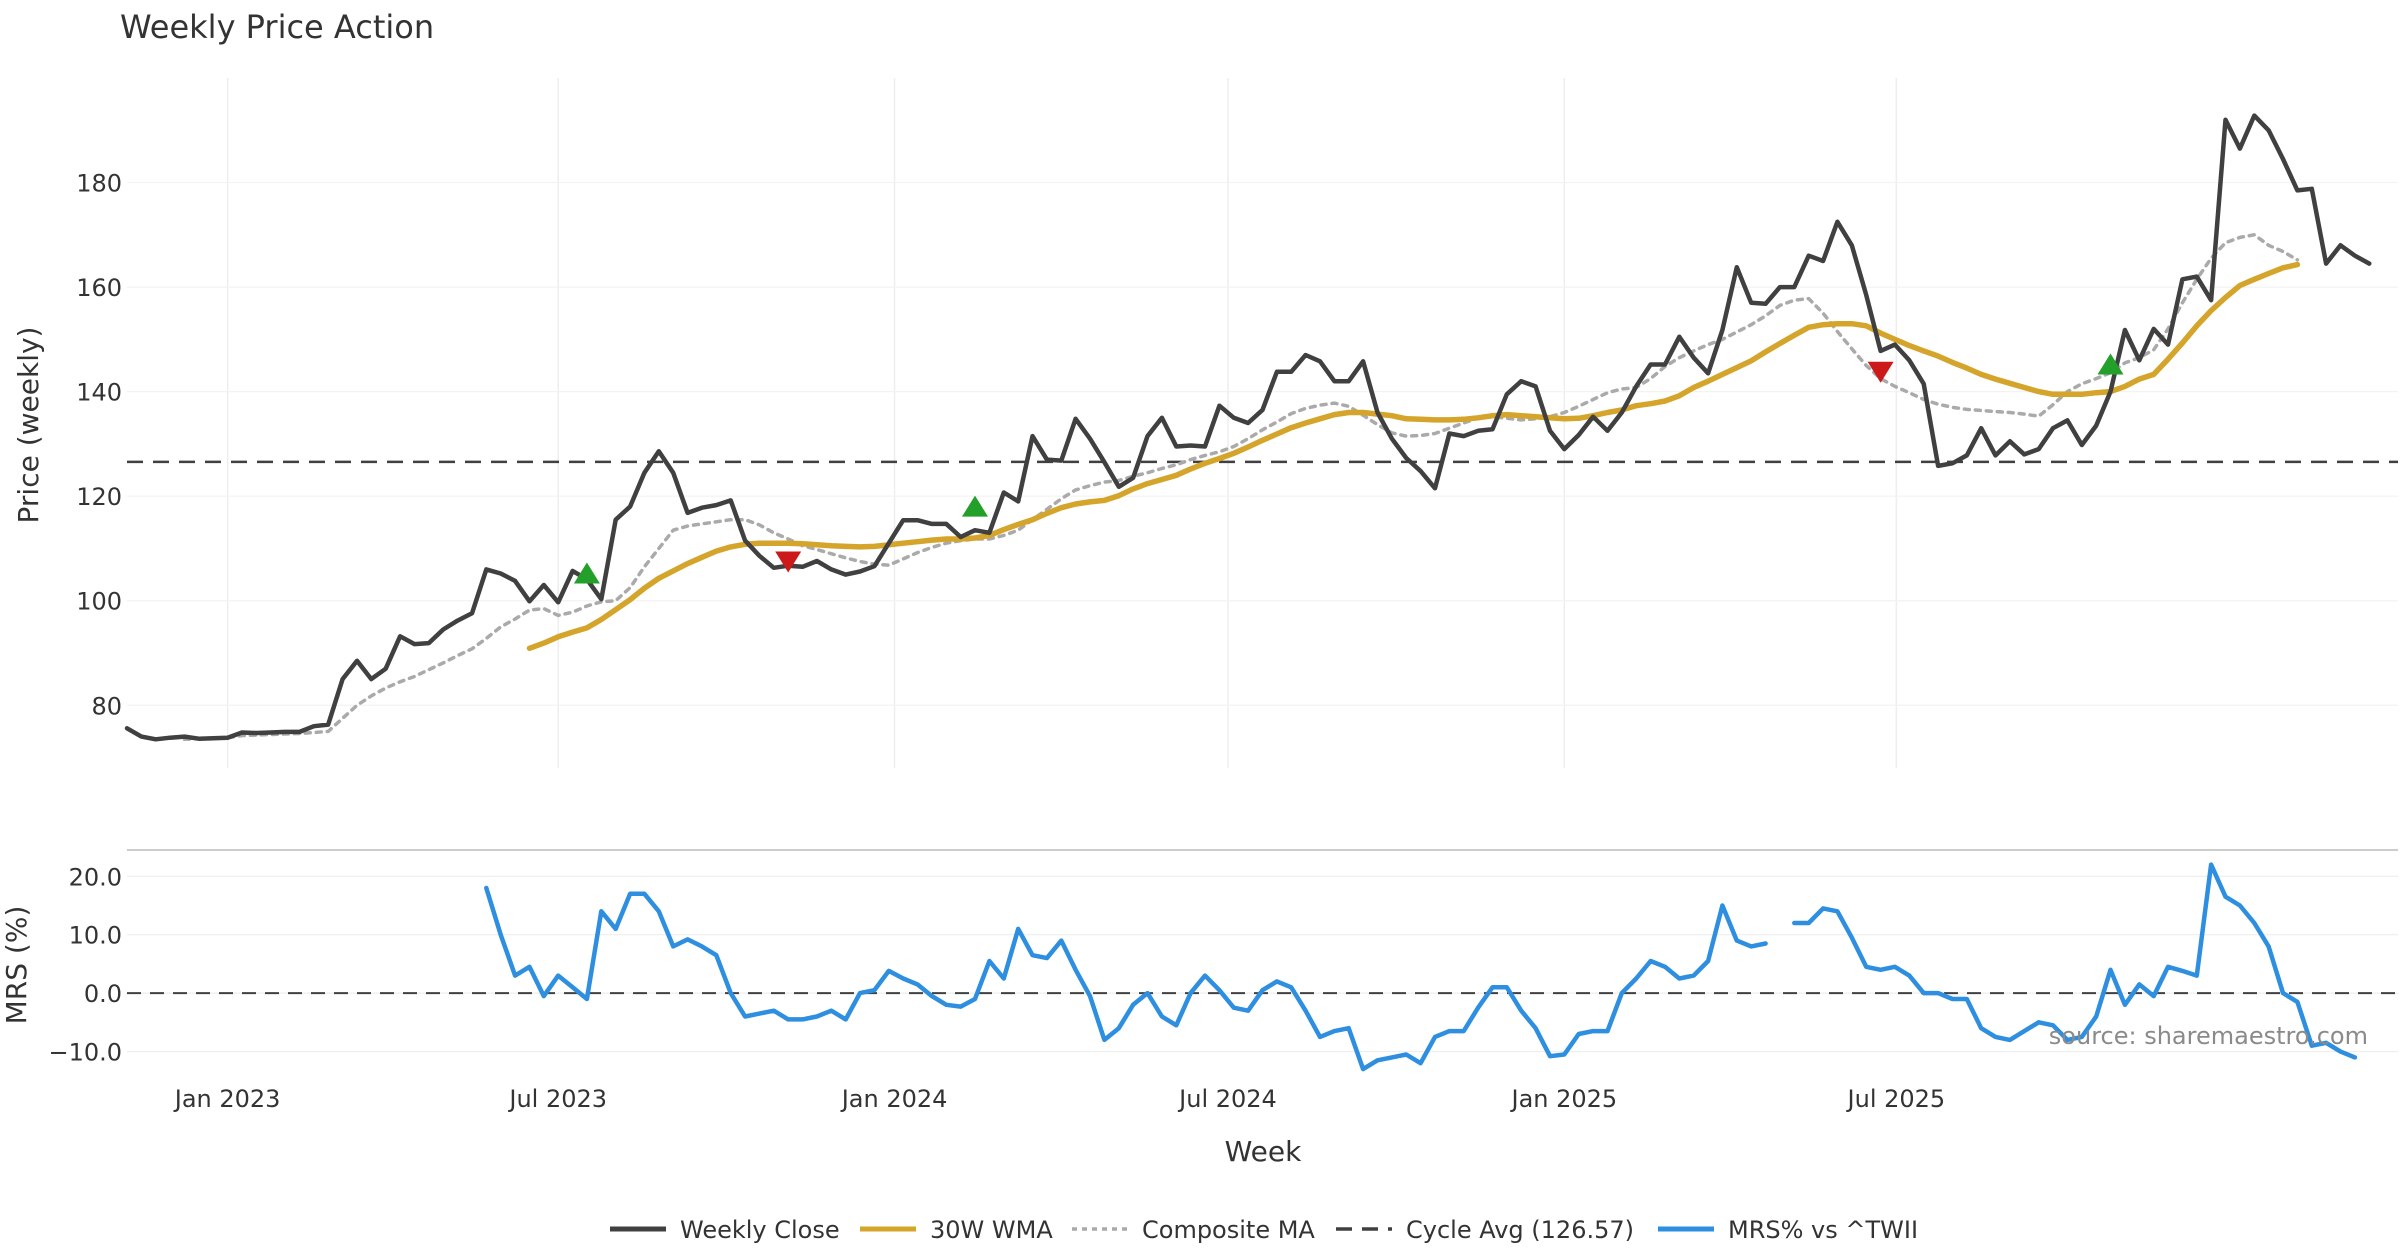 The width and height of the screenshot is (2400, 1260). Describe the element at coordinates (557, 1099) in the screenshot. I see `x-tick-label: Jul 2023` at that location.